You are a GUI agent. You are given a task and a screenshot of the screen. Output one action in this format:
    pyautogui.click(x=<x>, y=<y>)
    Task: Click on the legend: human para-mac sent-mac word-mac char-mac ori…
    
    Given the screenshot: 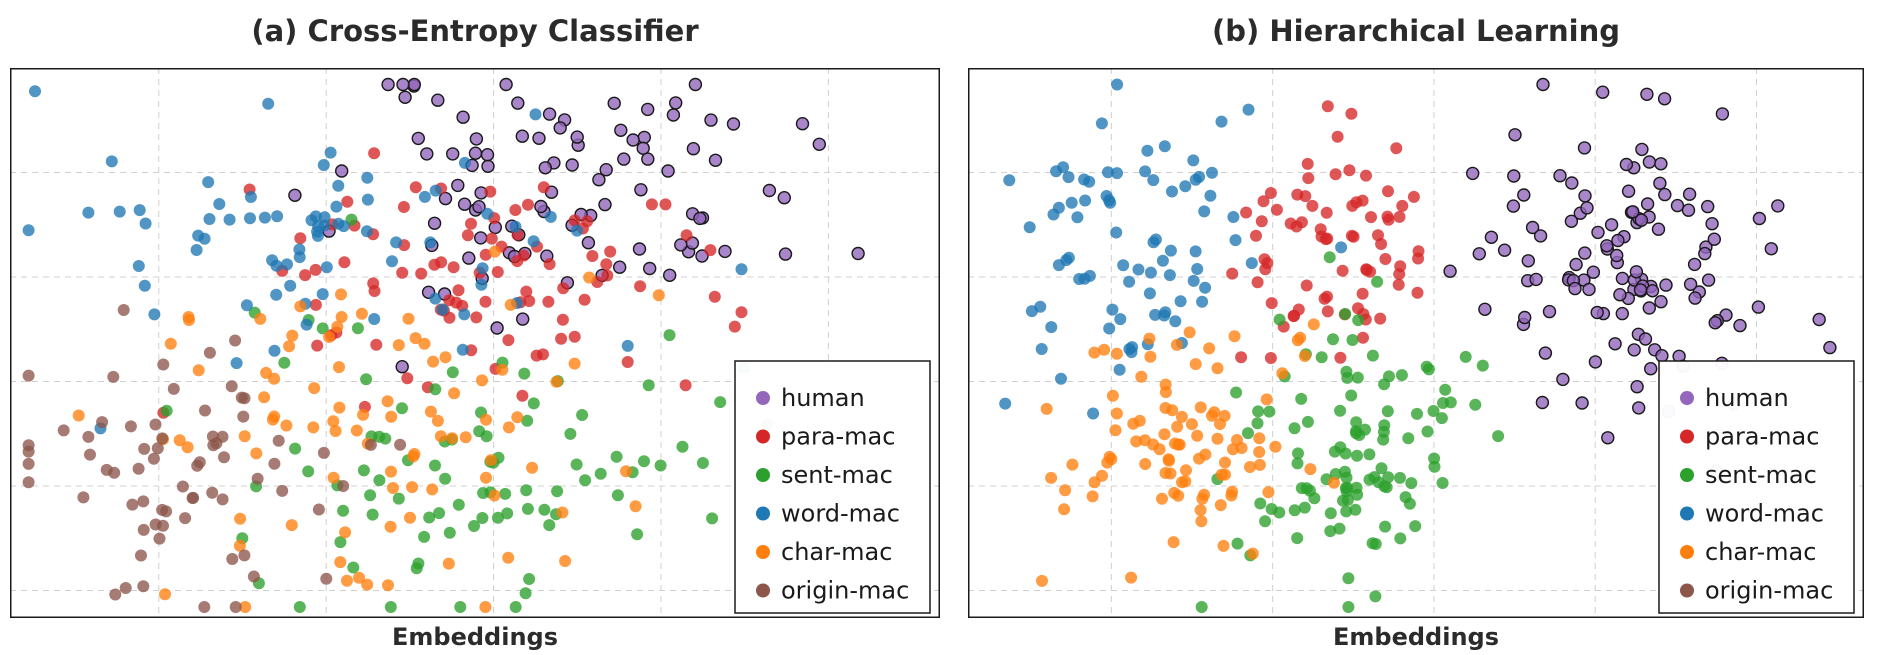 What is the action you would take?
    pyautogui.click(x=832, y=487)
    